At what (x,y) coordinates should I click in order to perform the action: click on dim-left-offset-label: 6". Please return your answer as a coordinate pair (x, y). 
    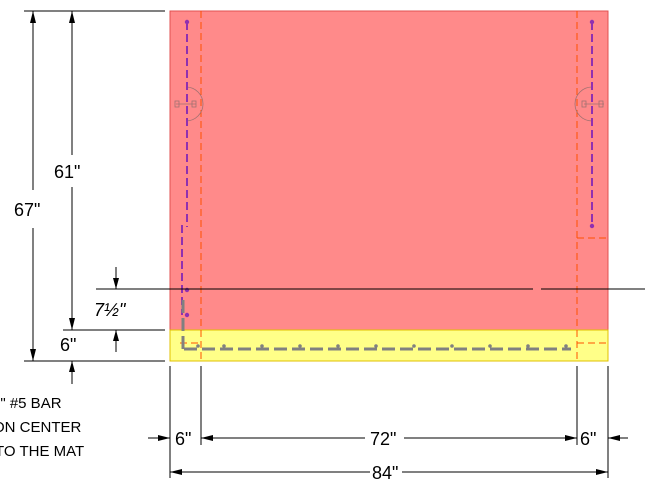
    Looking at the image, I should click on (183, 439).